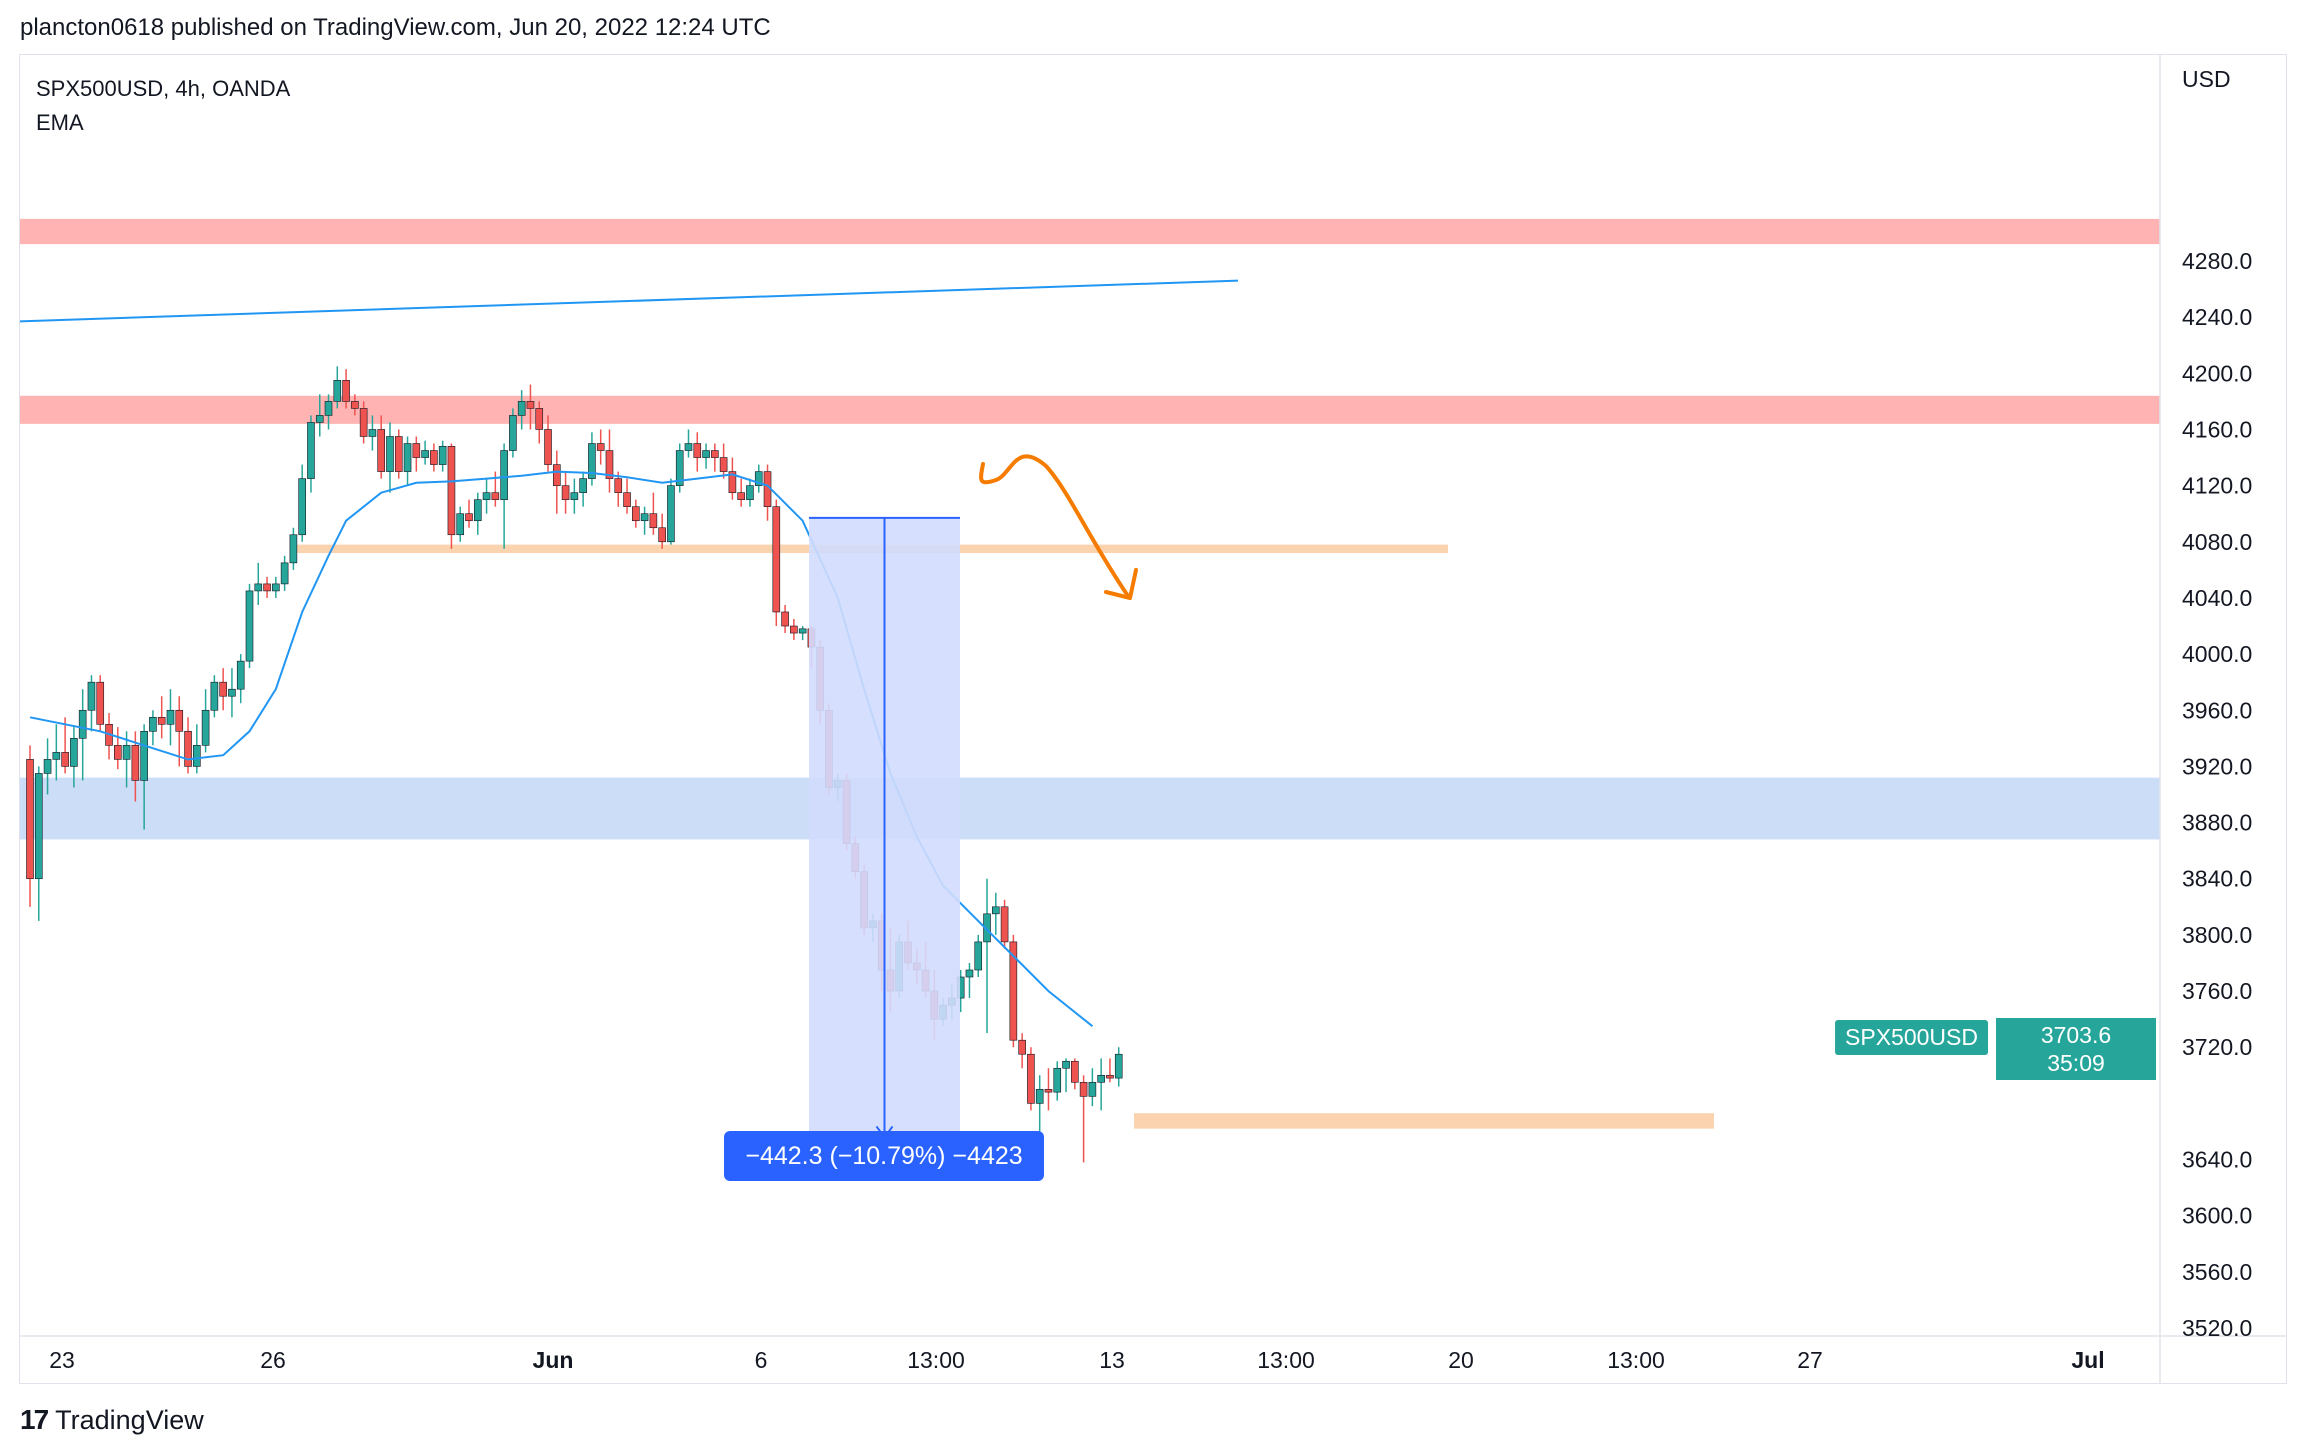  I want to click on time-tick: 6, so click(761, 1360).